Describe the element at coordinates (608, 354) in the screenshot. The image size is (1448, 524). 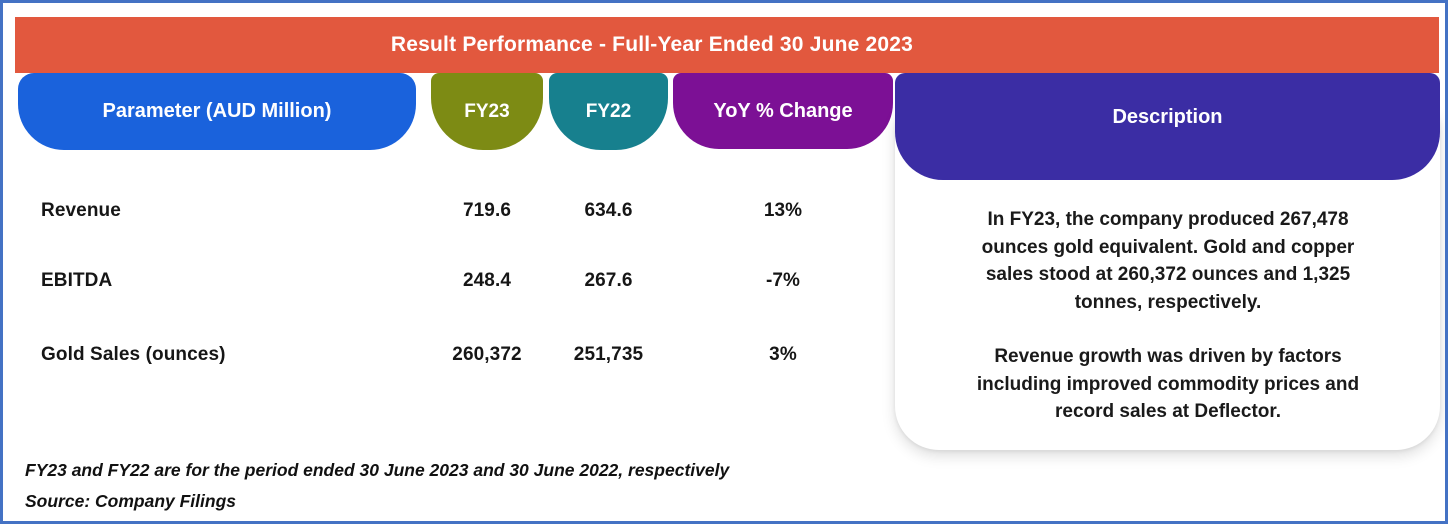
I see `row-fy22-value: 251,735` at that location.